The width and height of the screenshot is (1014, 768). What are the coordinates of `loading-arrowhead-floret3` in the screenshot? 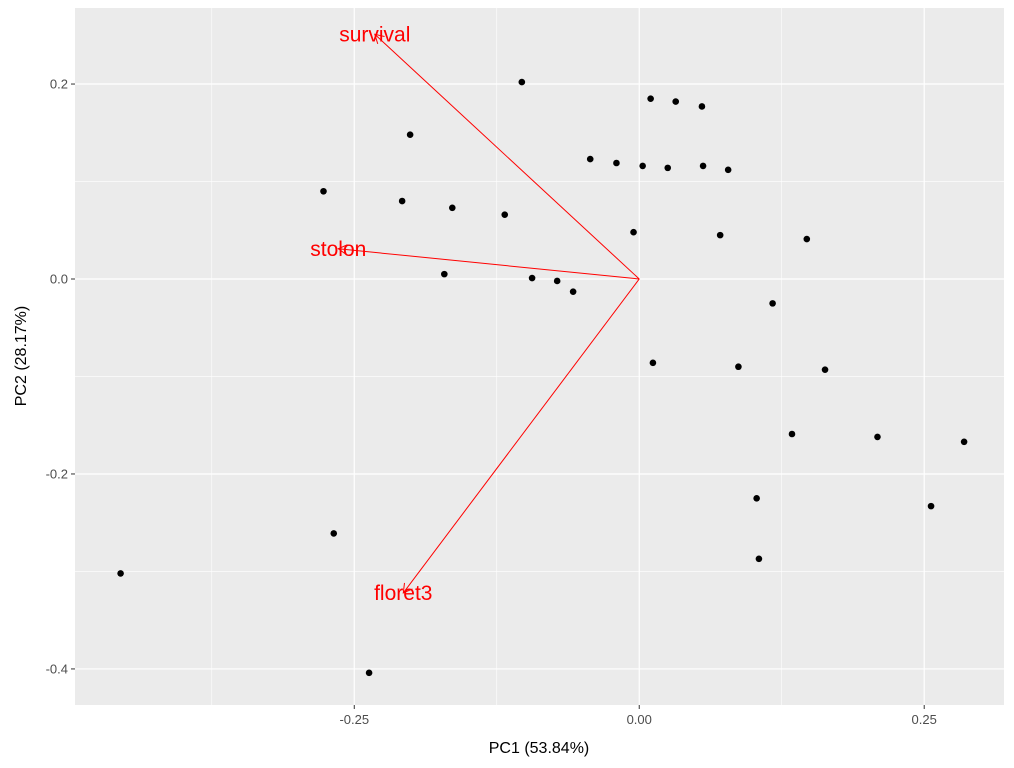 It's located at (407, 588).